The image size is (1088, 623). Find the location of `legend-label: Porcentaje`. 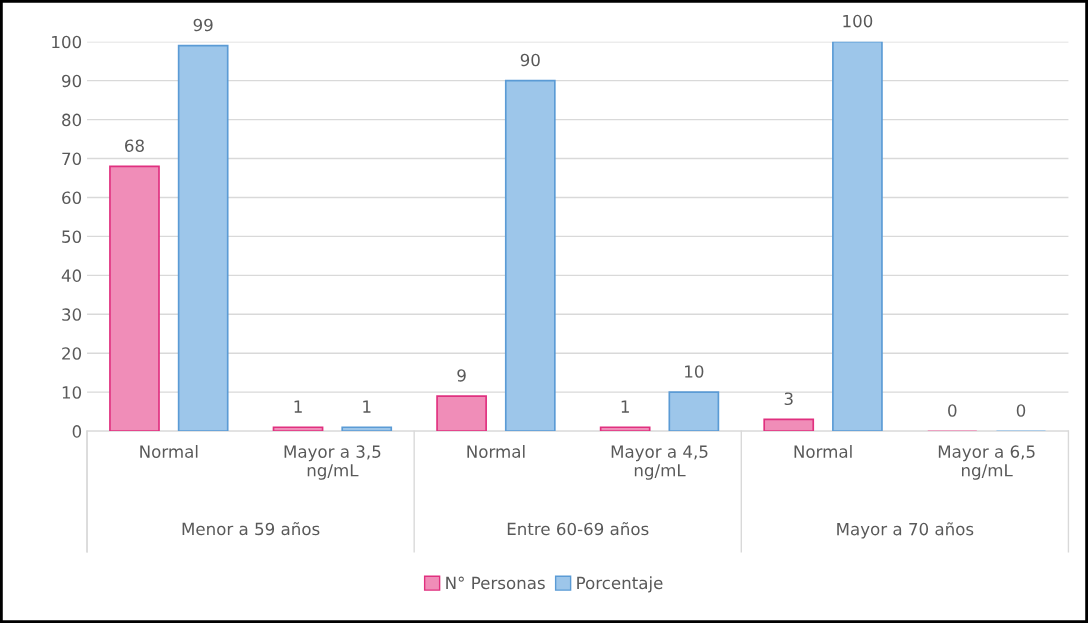

legend-label: Porcentaje is located at coordinates (620, 584).